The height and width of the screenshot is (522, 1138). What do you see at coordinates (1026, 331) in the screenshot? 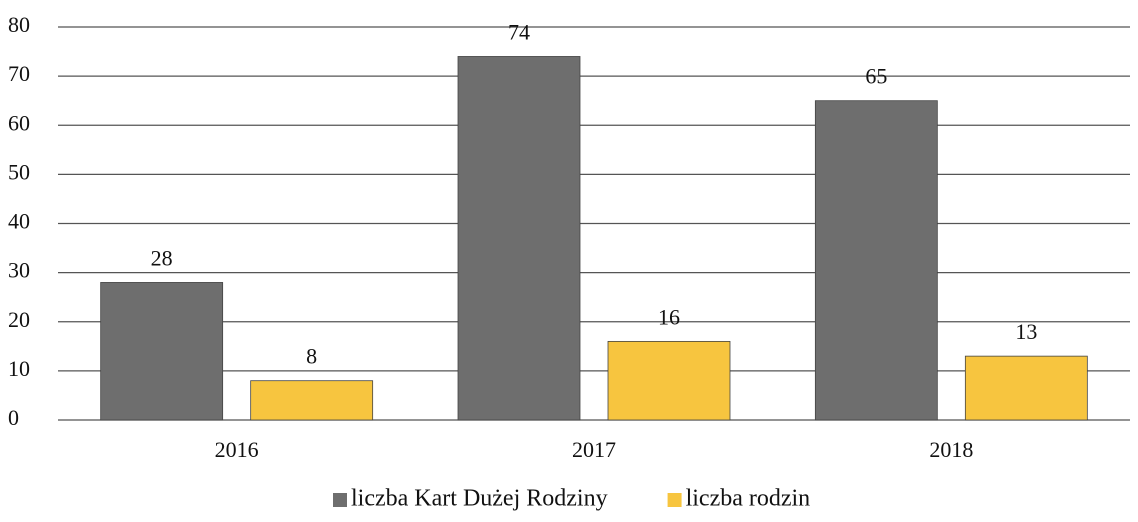
I see `value-label: 13` at bounding box center [1026, 331].